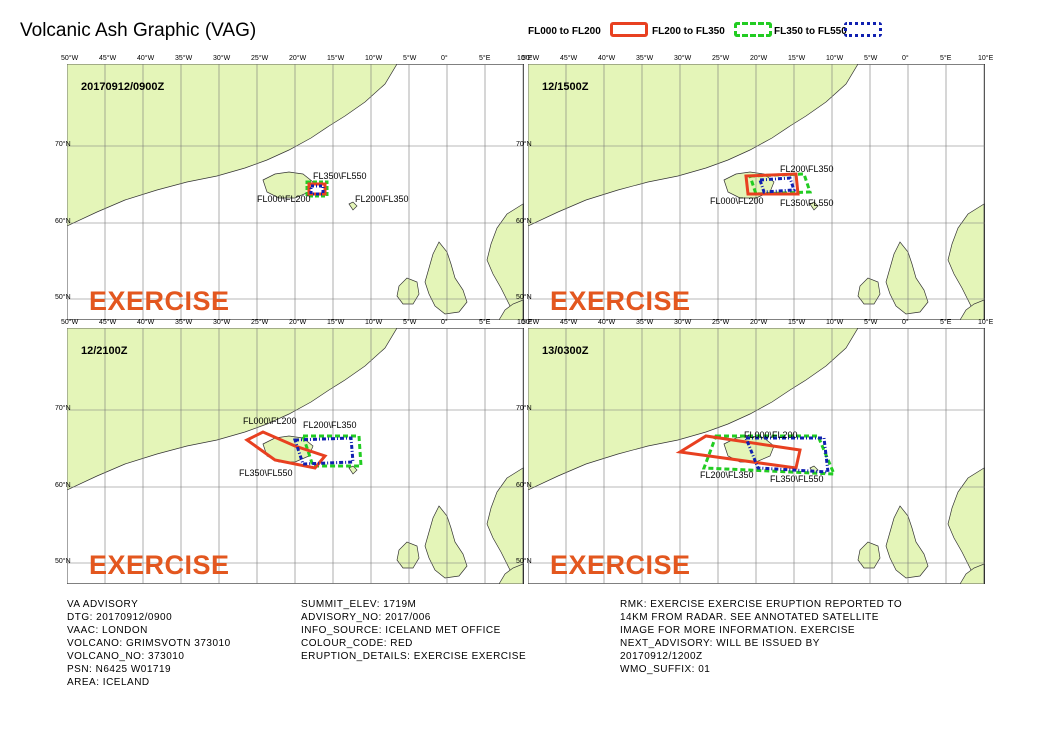 This screenshot has height=744, width=1052. I want to click on legend-swatch-green, so click(753, 29).